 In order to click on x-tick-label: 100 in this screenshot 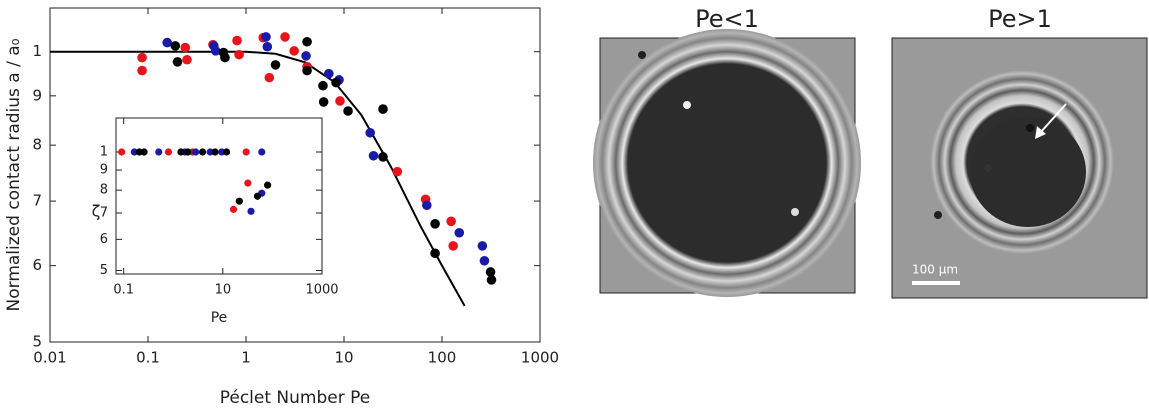, I will do `click(442, 358)`.